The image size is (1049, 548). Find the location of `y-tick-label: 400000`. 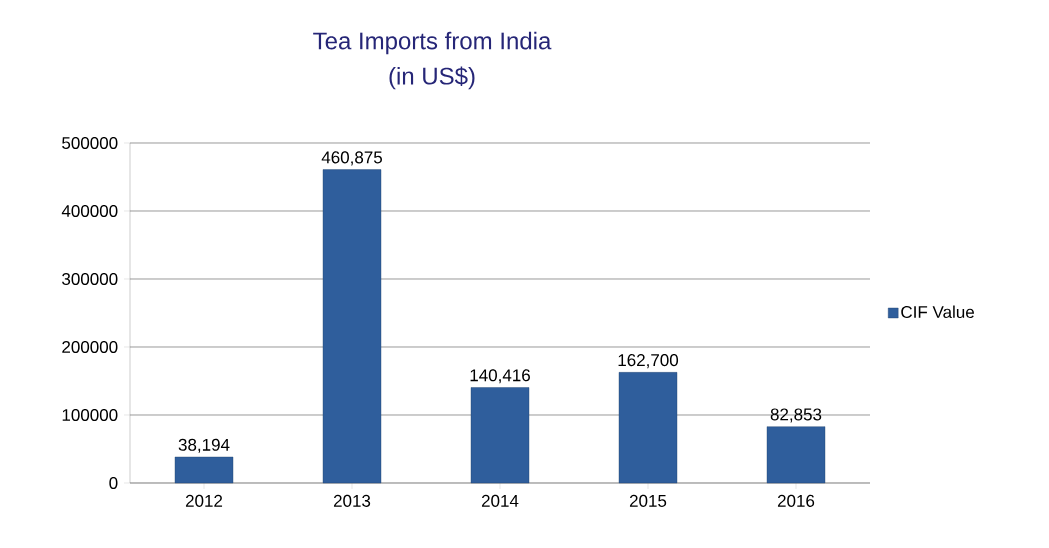

y-tick-label: 400000 is located at coordinates (89, 211).